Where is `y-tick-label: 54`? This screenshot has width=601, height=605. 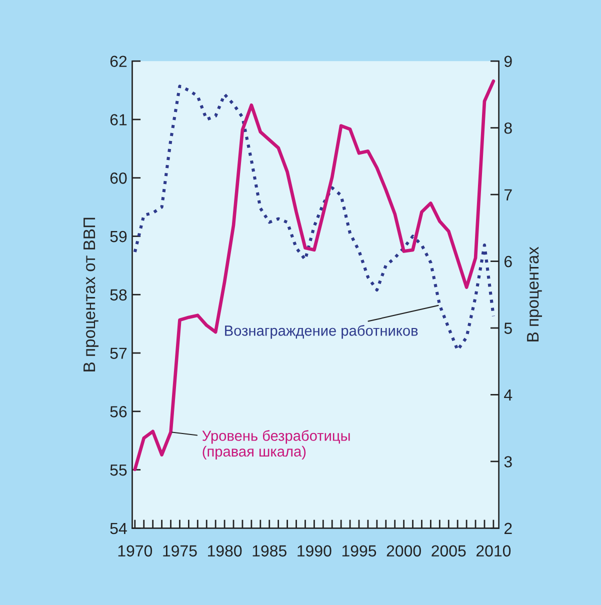 y-tick-label: 54 is located at coordinates (118, 528).